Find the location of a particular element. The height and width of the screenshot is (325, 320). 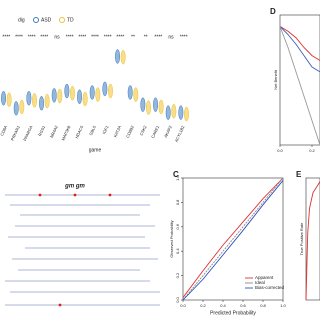

significance: ** is located at coordinates (133, 37).